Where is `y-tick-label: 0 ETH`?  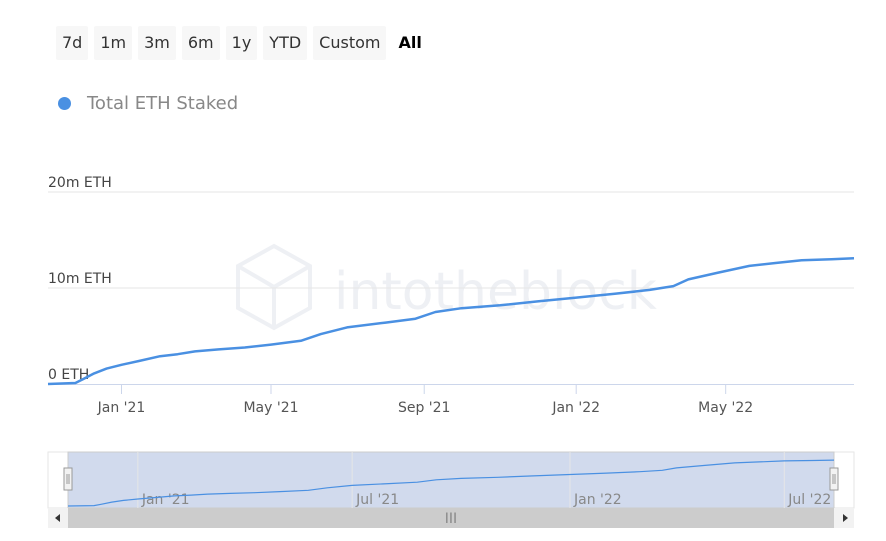
y-tick-label: 0 ETH is located at coordinates (68, 375).